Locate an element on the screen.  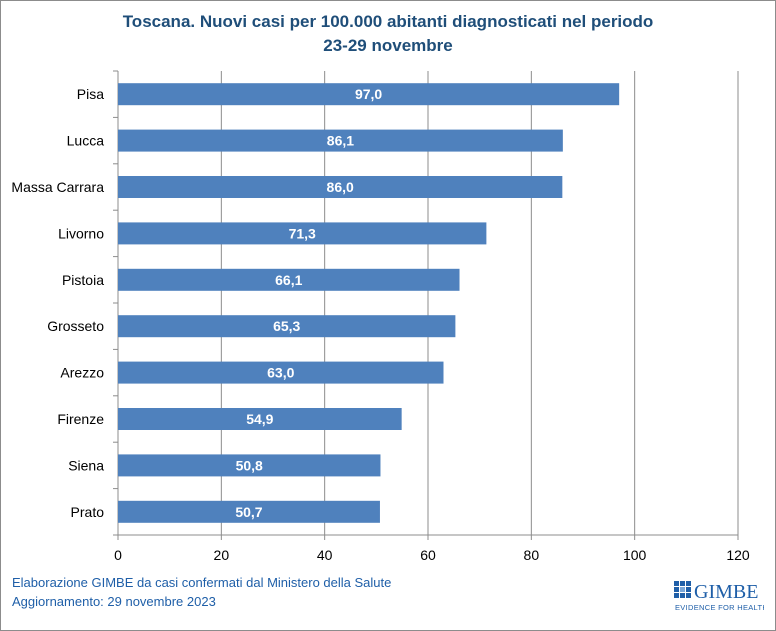
data-label: 65,3 is located at coordinates (286, 326).